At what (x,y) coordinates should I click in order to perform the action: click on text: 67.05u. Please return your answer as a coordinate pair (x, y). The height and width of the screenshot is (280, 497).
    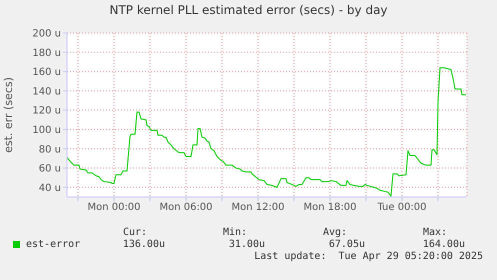
    Looking at the image, I should click on (346, 244).